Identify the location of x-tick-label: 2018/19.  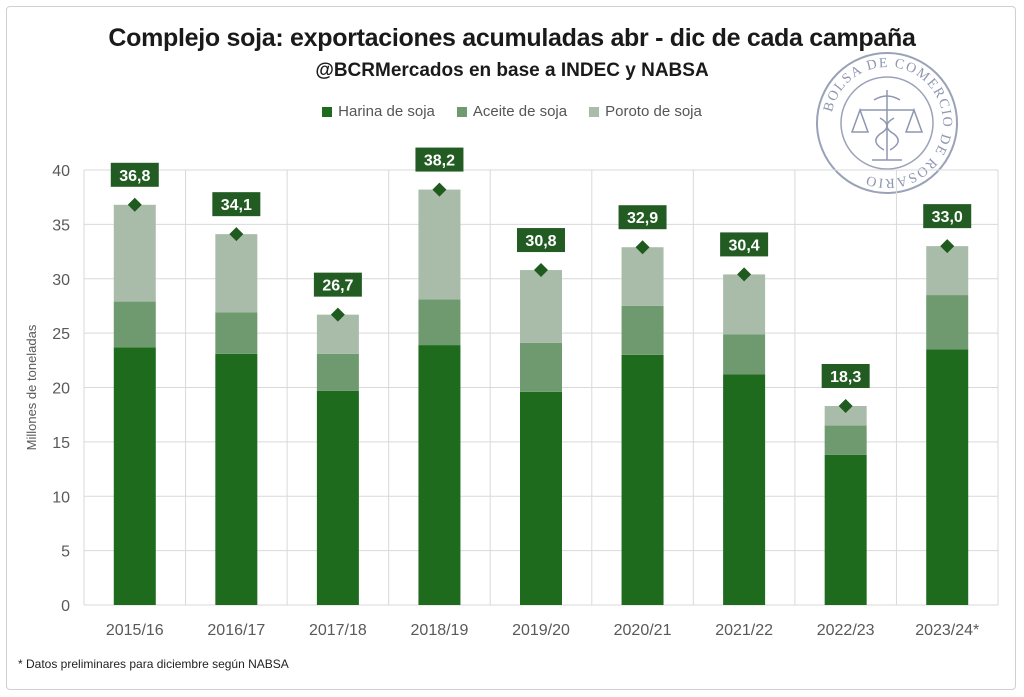
(440, 630).